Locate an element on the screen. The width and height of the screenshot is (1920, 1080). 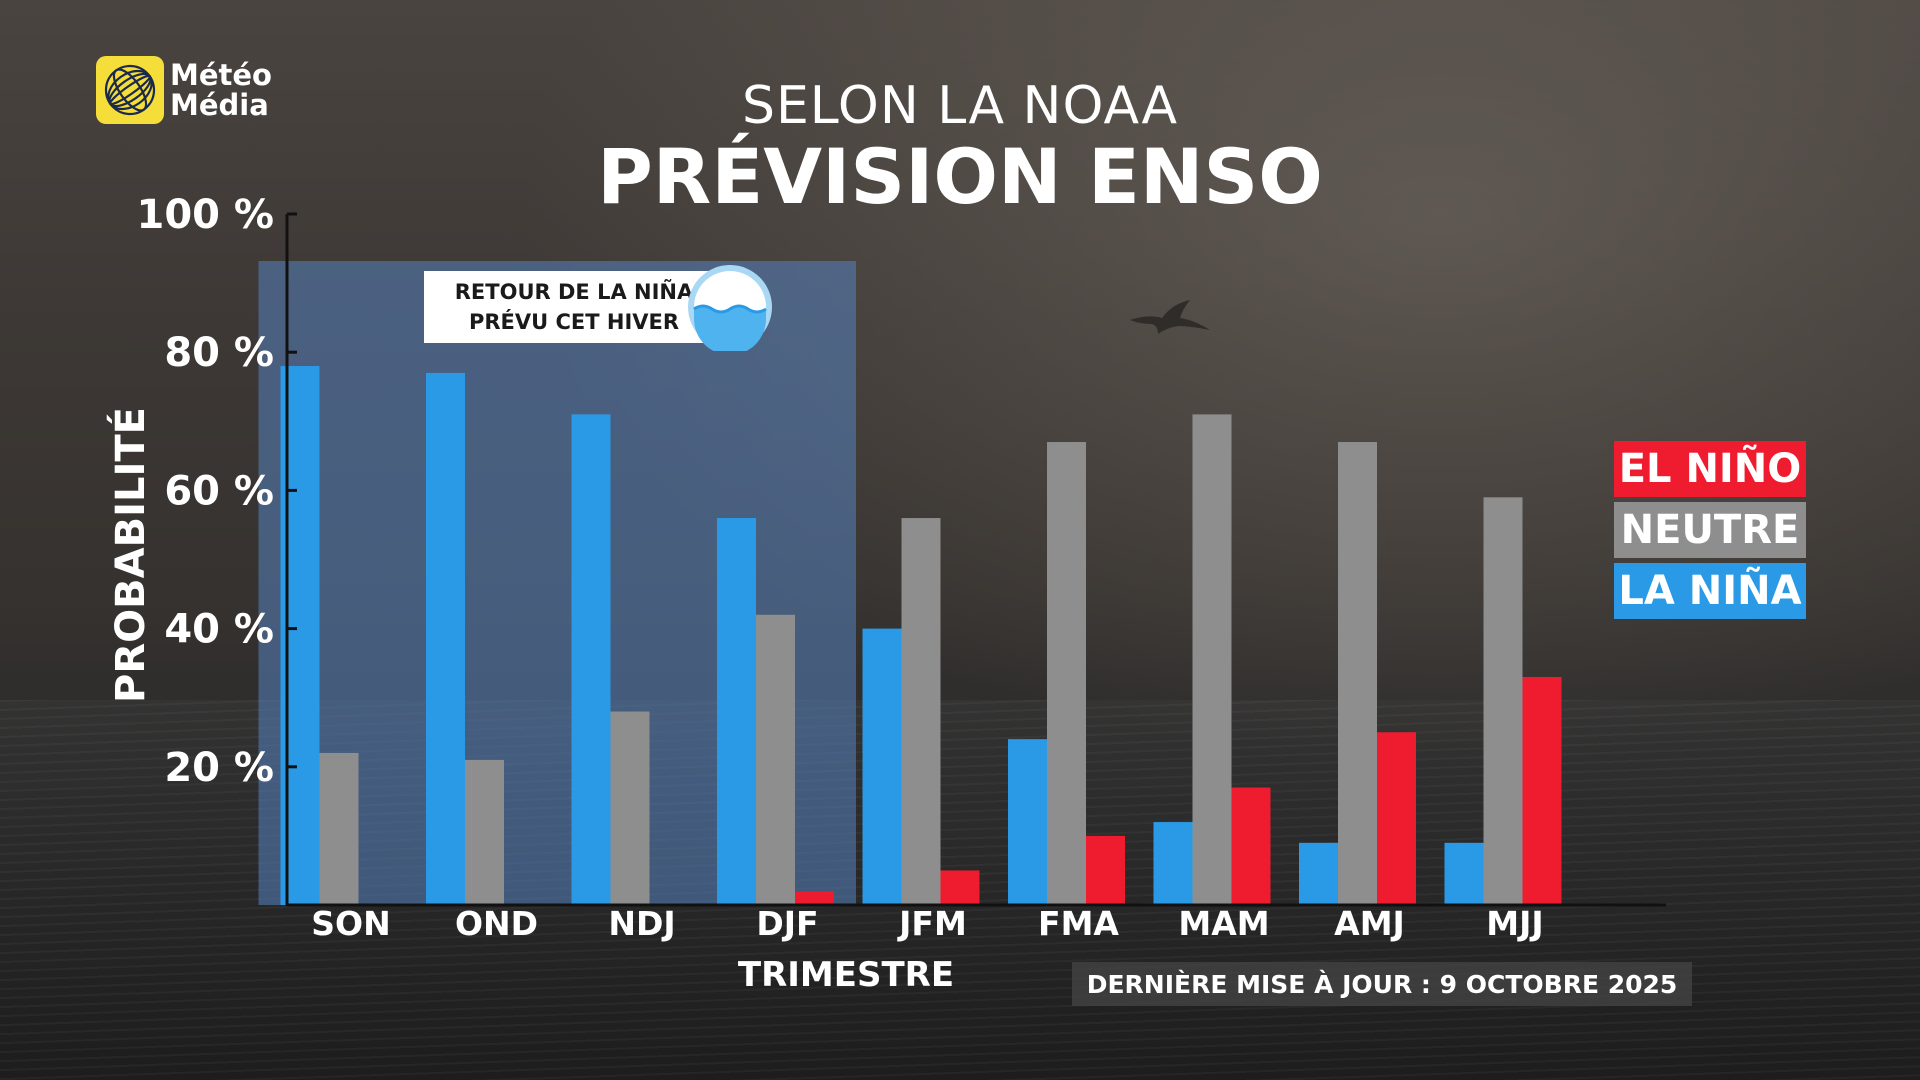
y-tick-label-100: 100 % is located at coordinates (206, 215).